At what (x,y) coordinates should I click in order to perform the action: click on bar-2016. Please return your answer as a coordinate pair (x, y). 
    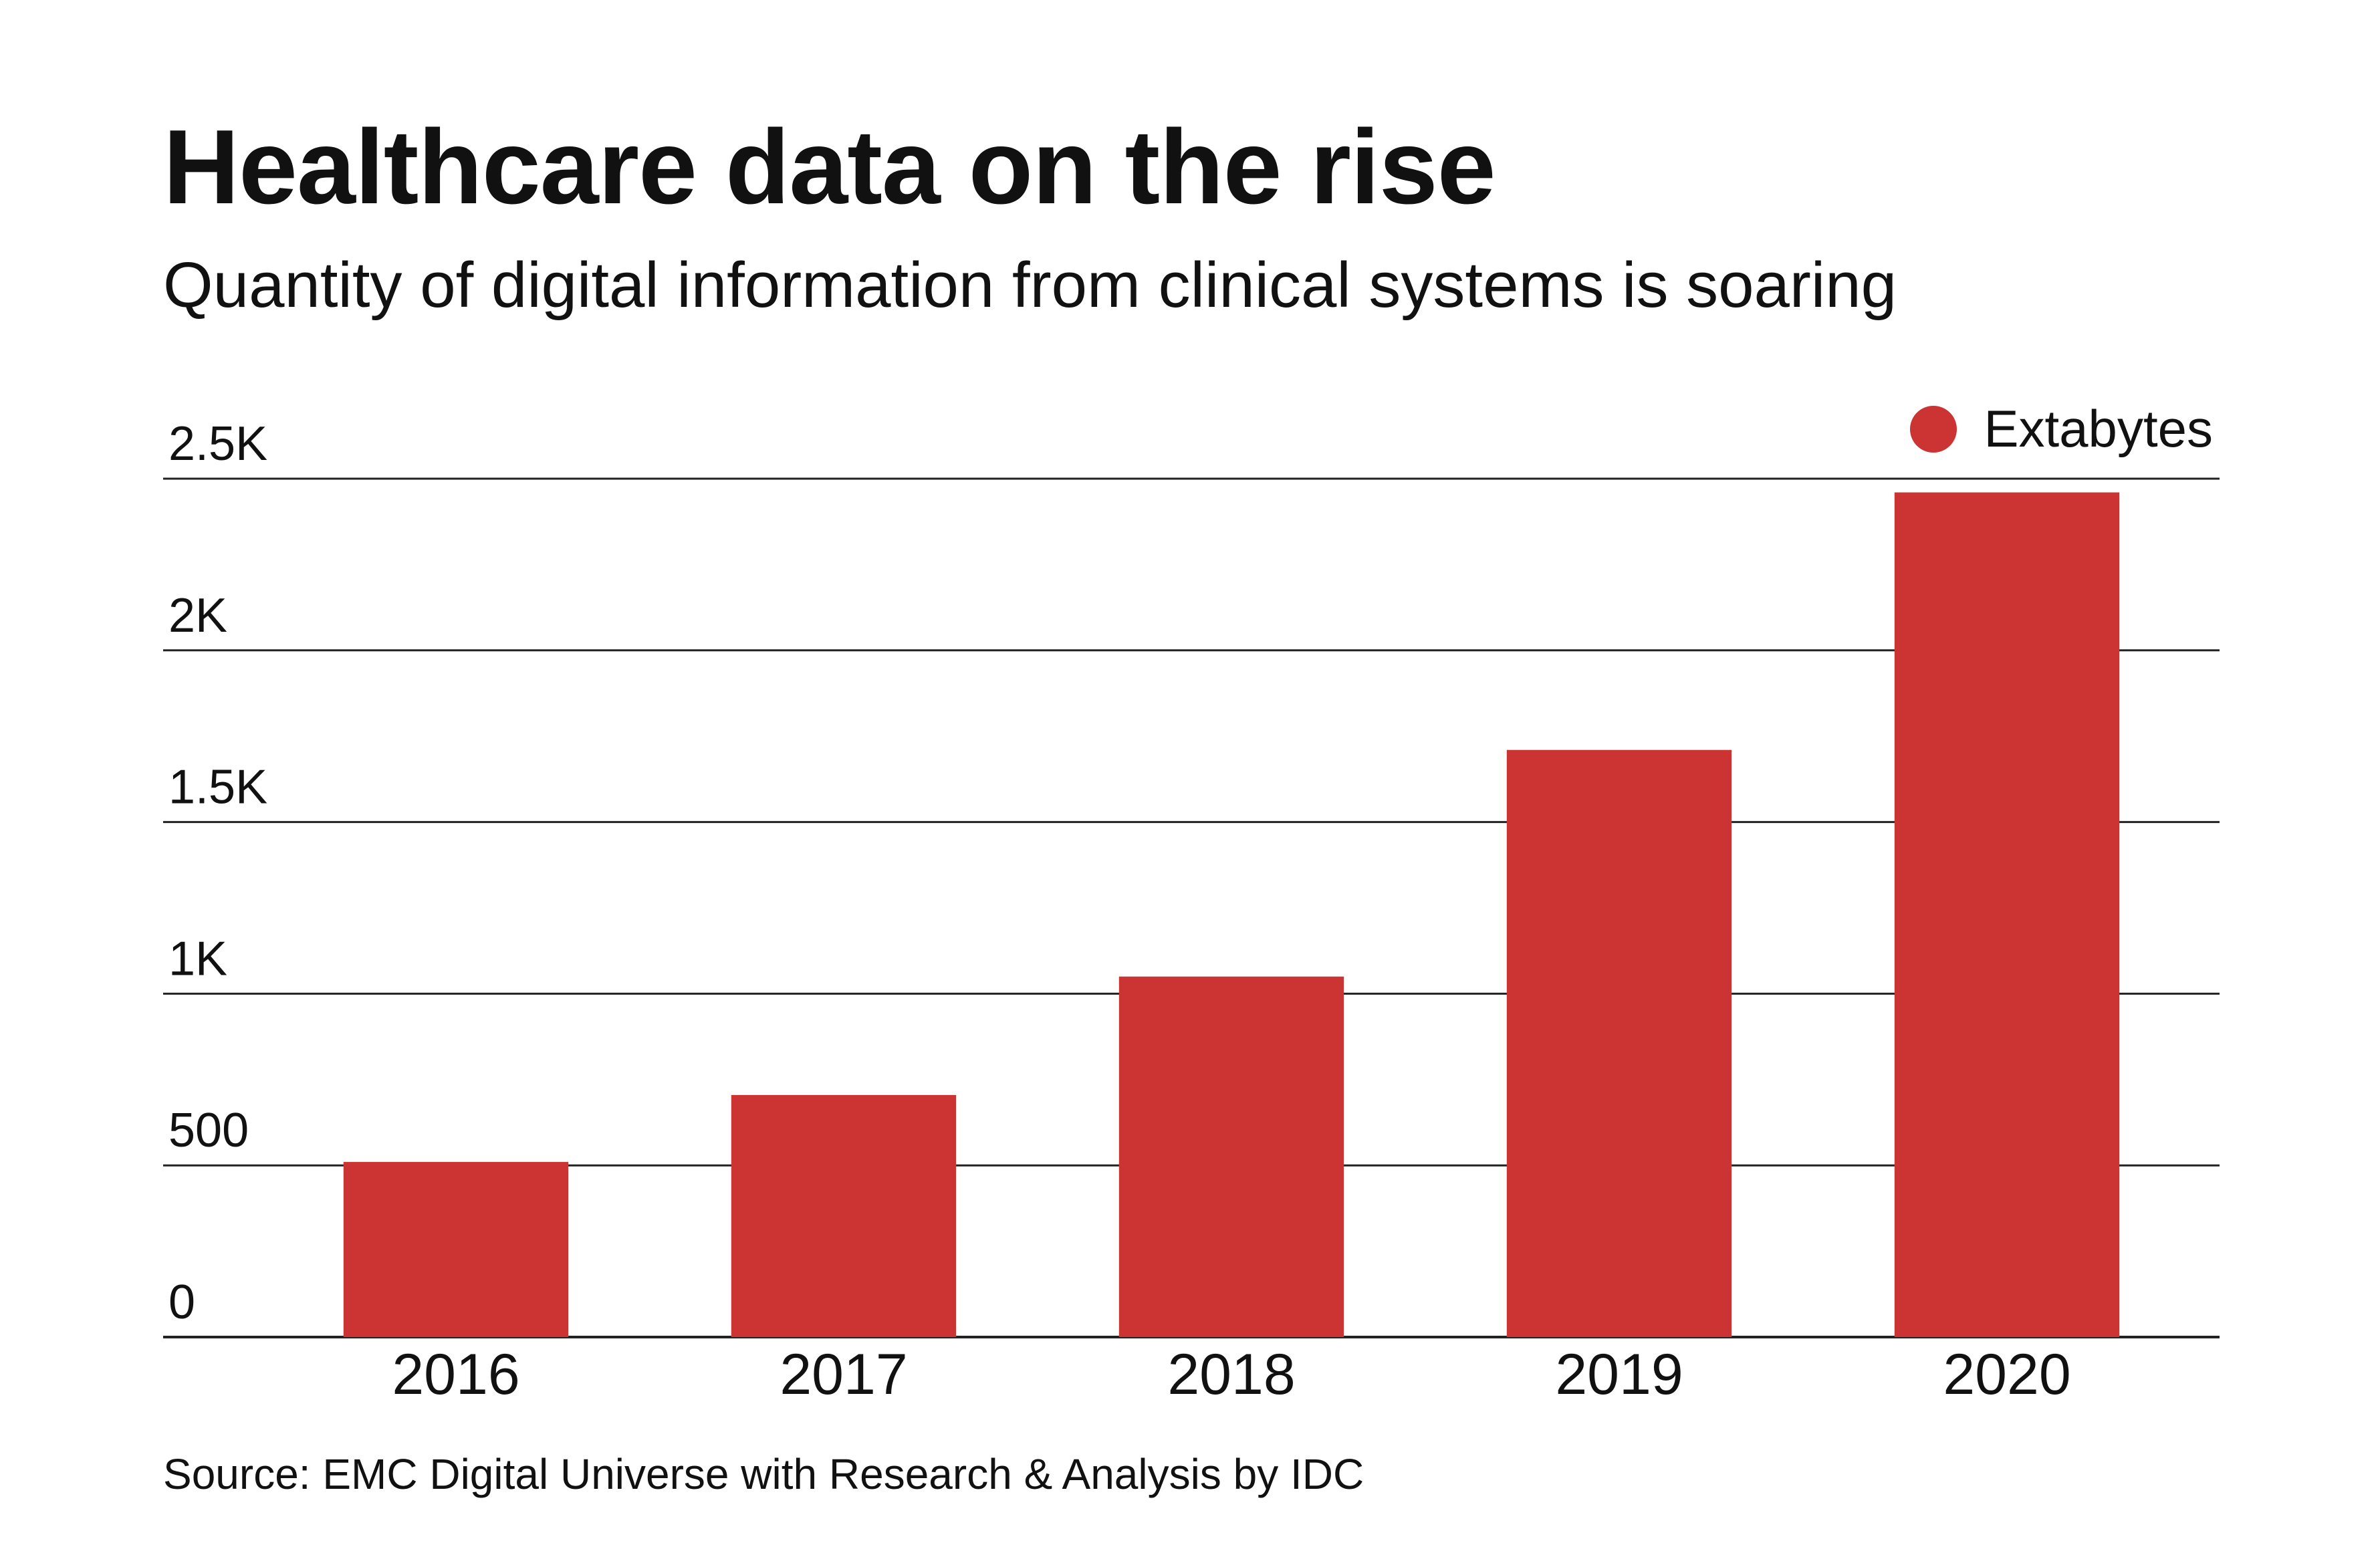
    Looking at the image, I should click on (456, 1249).